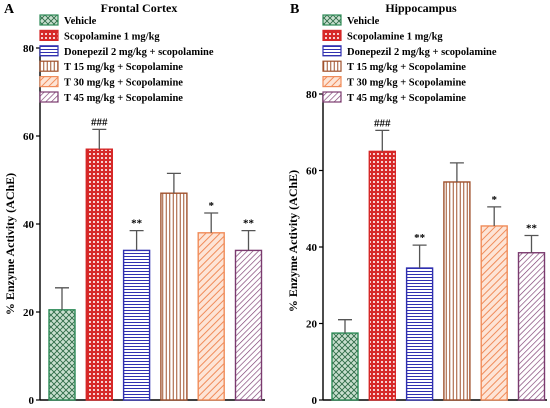 The image size is (550, 408). Describe the element at coordinates (406, 98) in the screenshot. I see `panel-b-legend-label-6: T 45 mg/kg + Scopolamine` at that location.